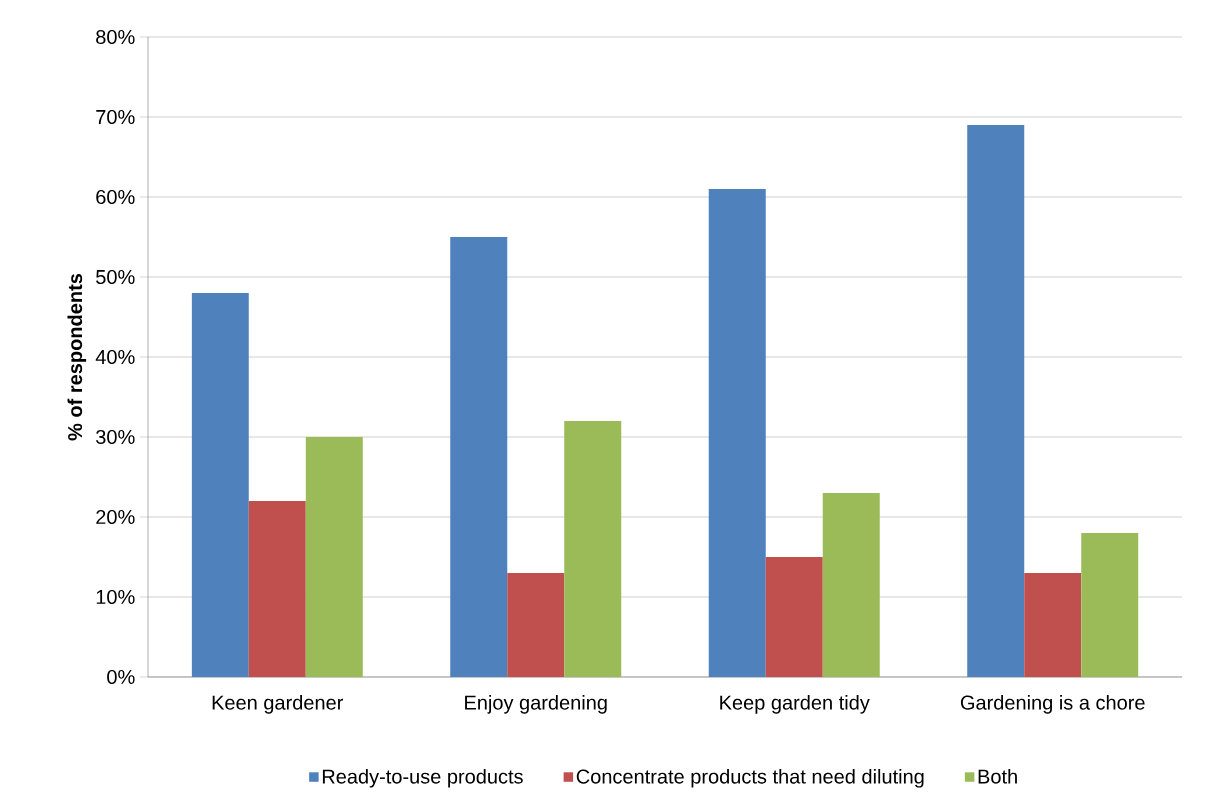 This screenshot has width=1207, height=803. I want to click on legend-label: Concentrate products that need diluting, so click(750, 778).